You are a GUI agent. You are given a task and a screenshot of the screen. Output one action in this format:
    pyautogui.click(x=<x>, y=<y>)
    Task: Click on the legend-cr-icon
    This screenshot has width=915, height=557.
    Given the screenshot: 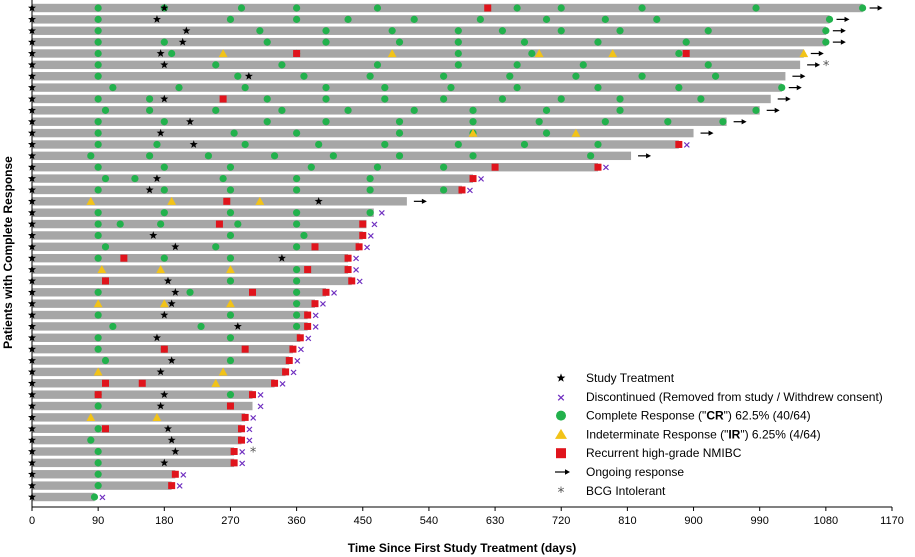 What is the action you would take?
    pyautogui.click(x=561, y=415)
    